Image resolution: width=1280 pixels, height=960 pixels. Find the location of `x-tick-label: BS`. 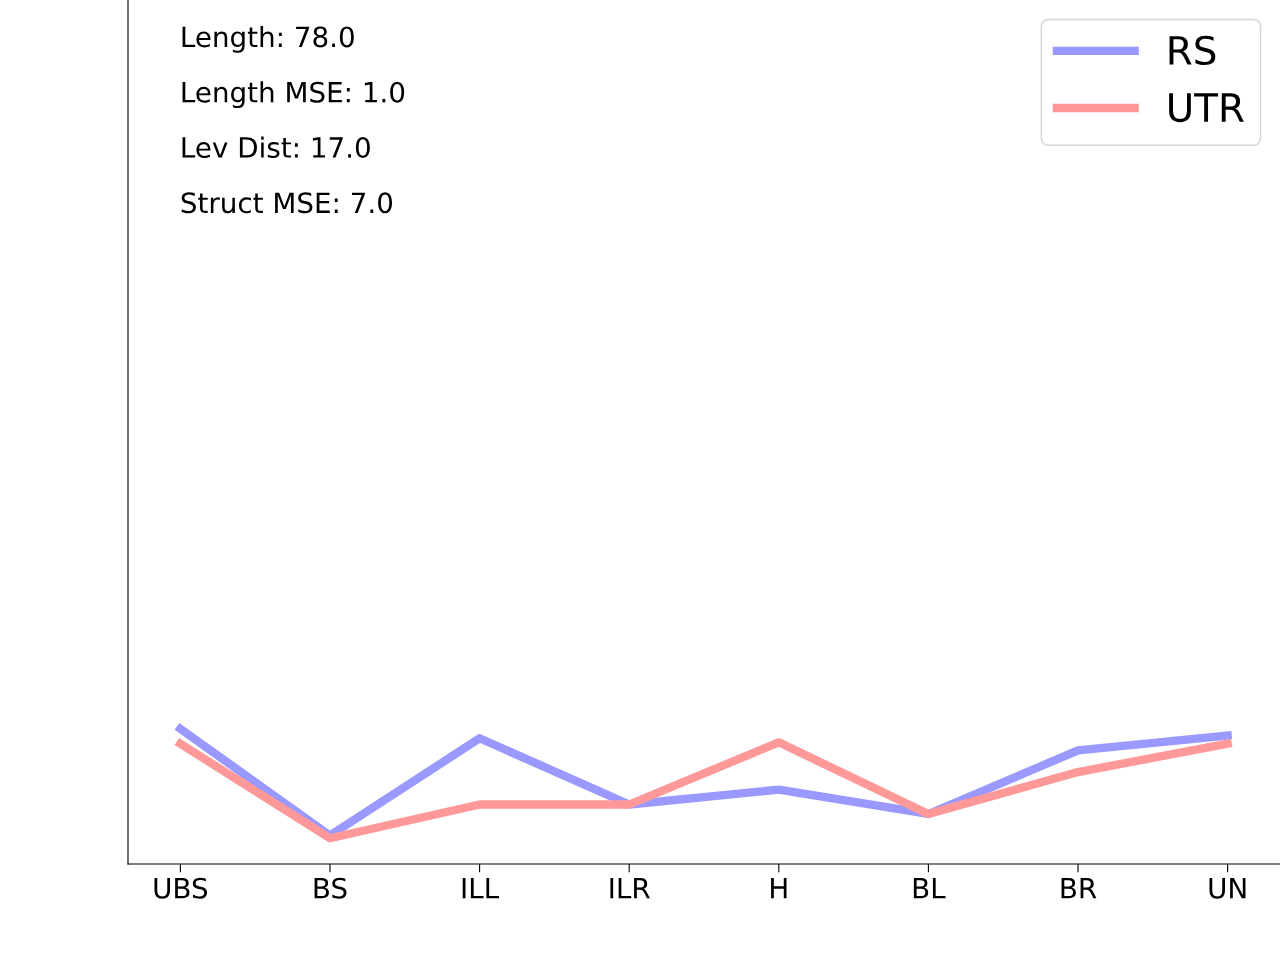

x-tick-label: BS is located at coordinates (330, 888).